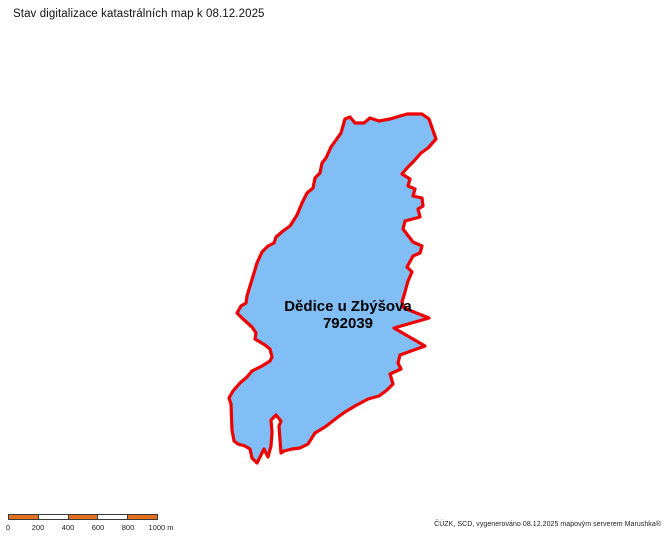  I want to click on scale-bar: 0 200 400 600 800 1000 m, so click(91, 525).